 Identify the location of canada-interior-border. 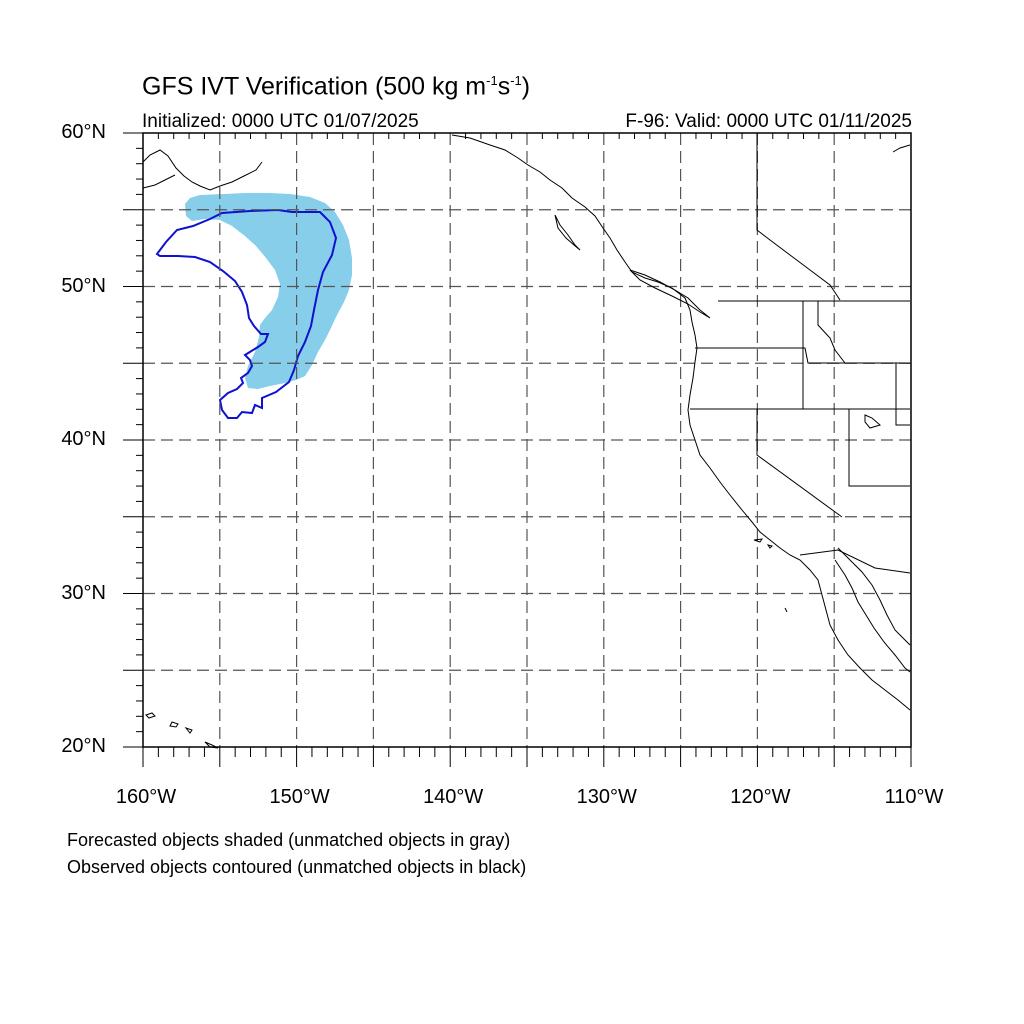
(798, 217).